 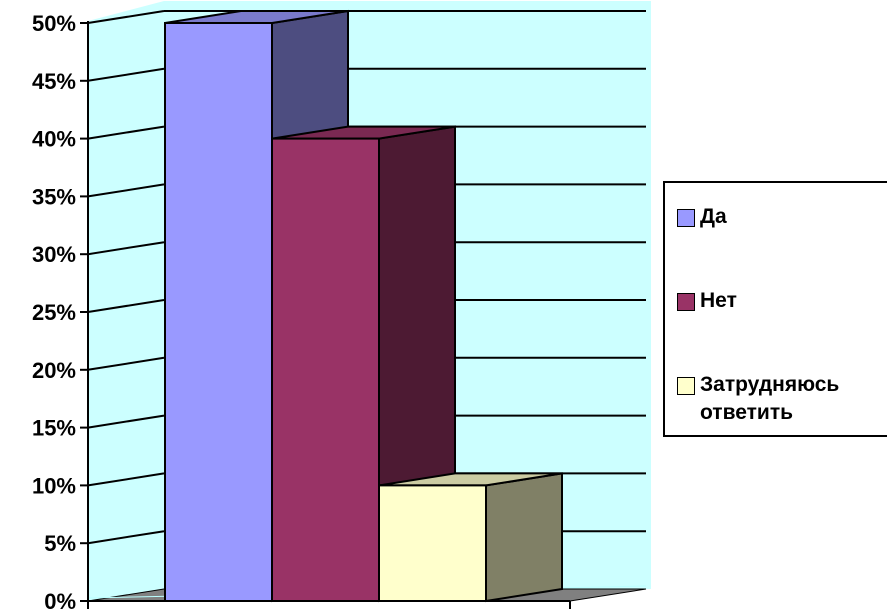 What do you see at coordinates (54, 485) in the screenshot?
I see `y-tick-label: 10%` at bounding box center [54, 485].